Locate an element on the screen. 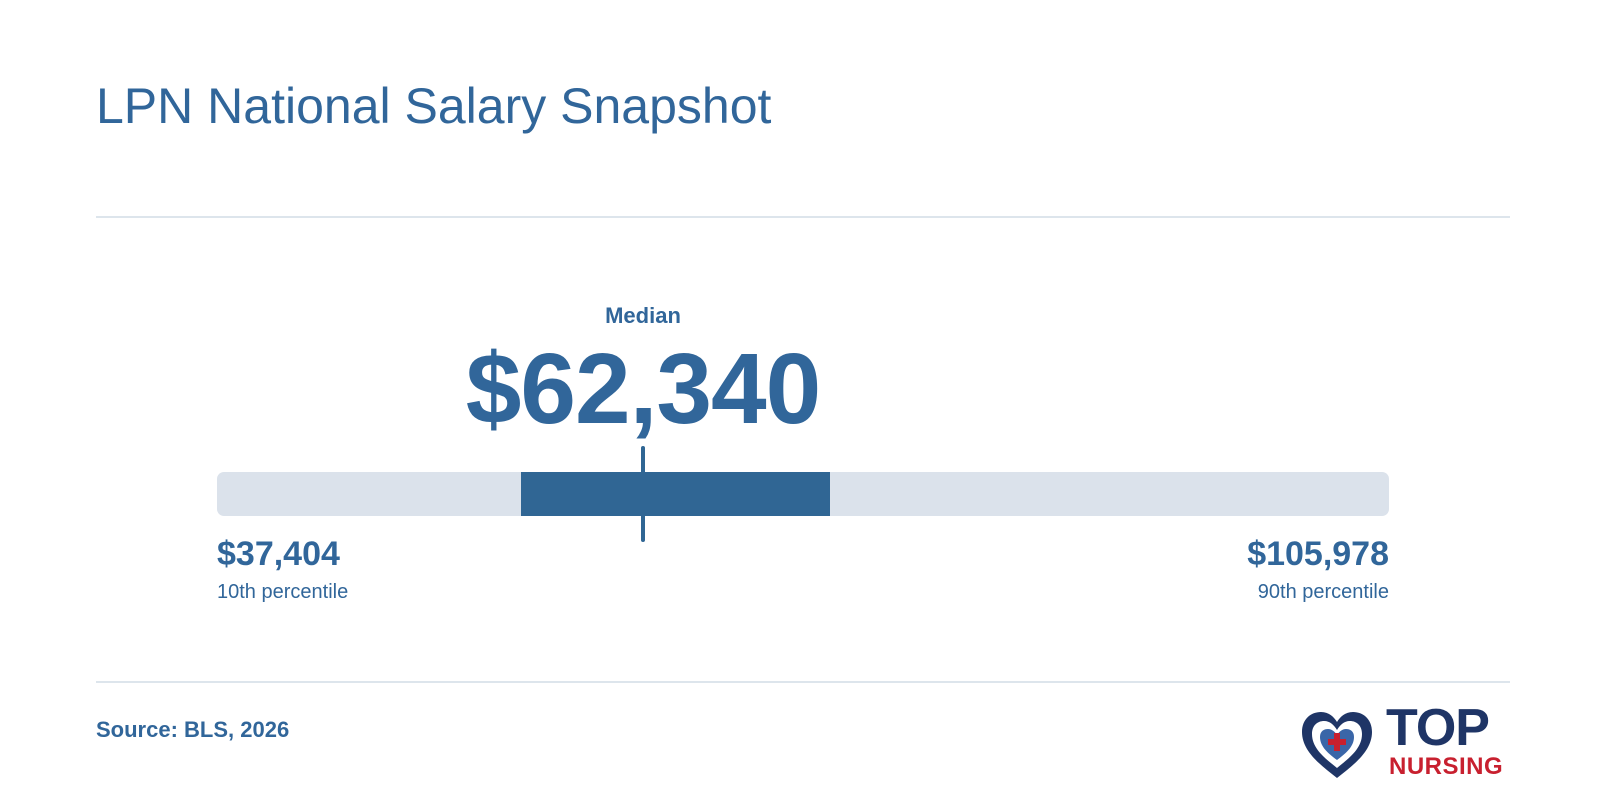 The height and width of the screenshot is (800, 1600). median-marker is located at coordinates (643, 494).